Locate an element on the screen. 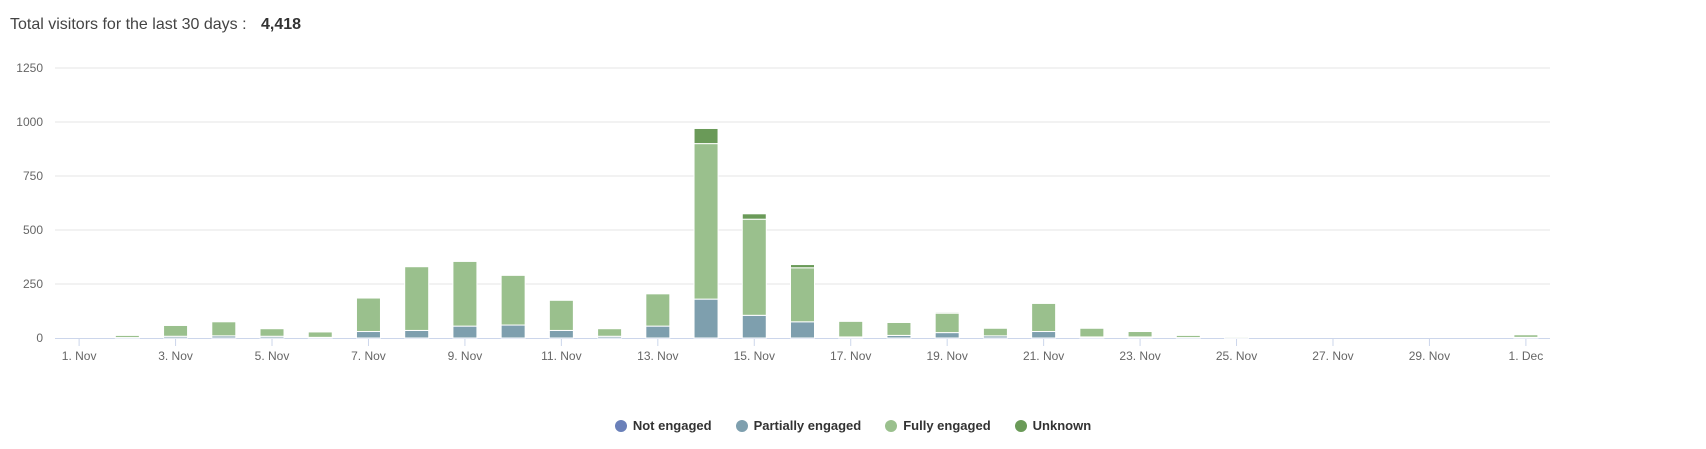  x-tick-label: 3. Nov is located at coordinates (175, 356).